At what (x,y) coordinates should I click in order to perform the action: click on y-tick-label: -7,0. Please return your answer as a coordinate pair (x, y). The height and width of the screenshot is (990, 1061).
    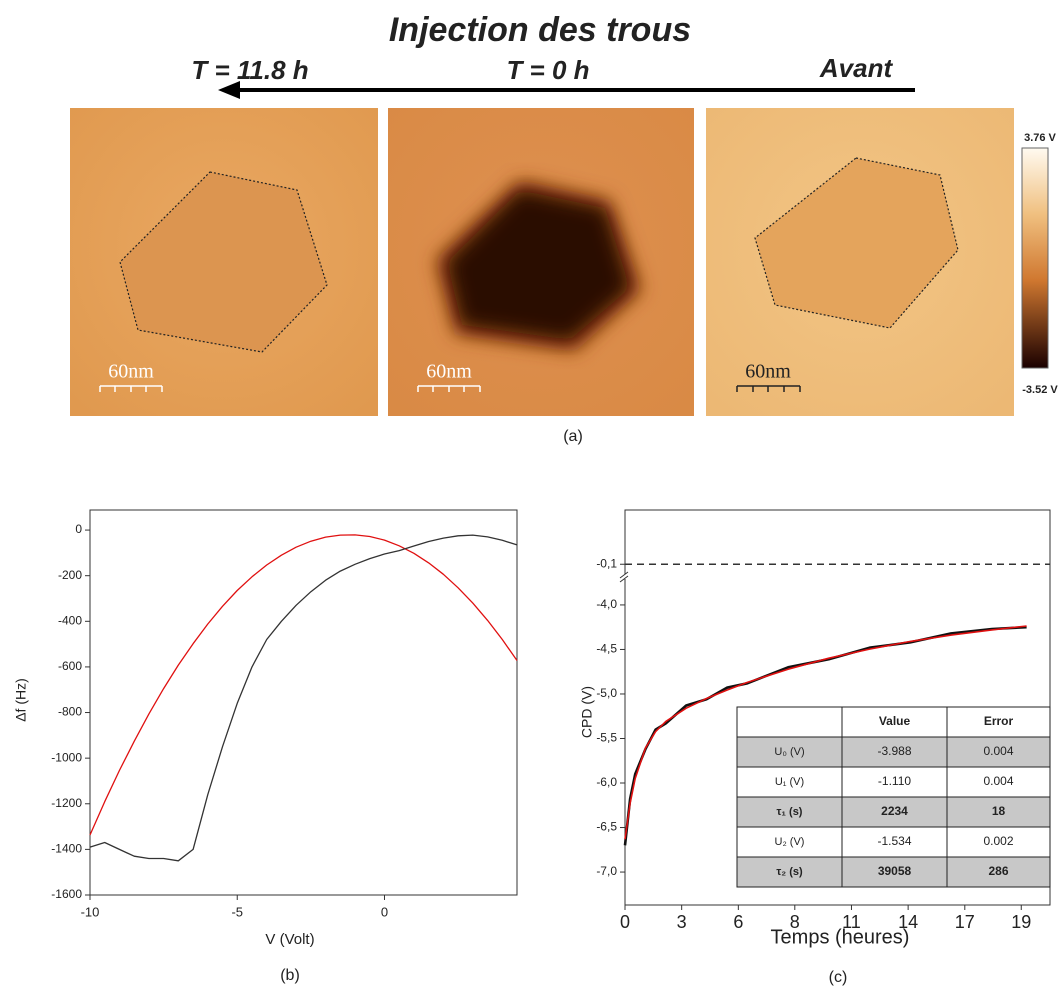
    Looking at the image, I should click on (606, 871).